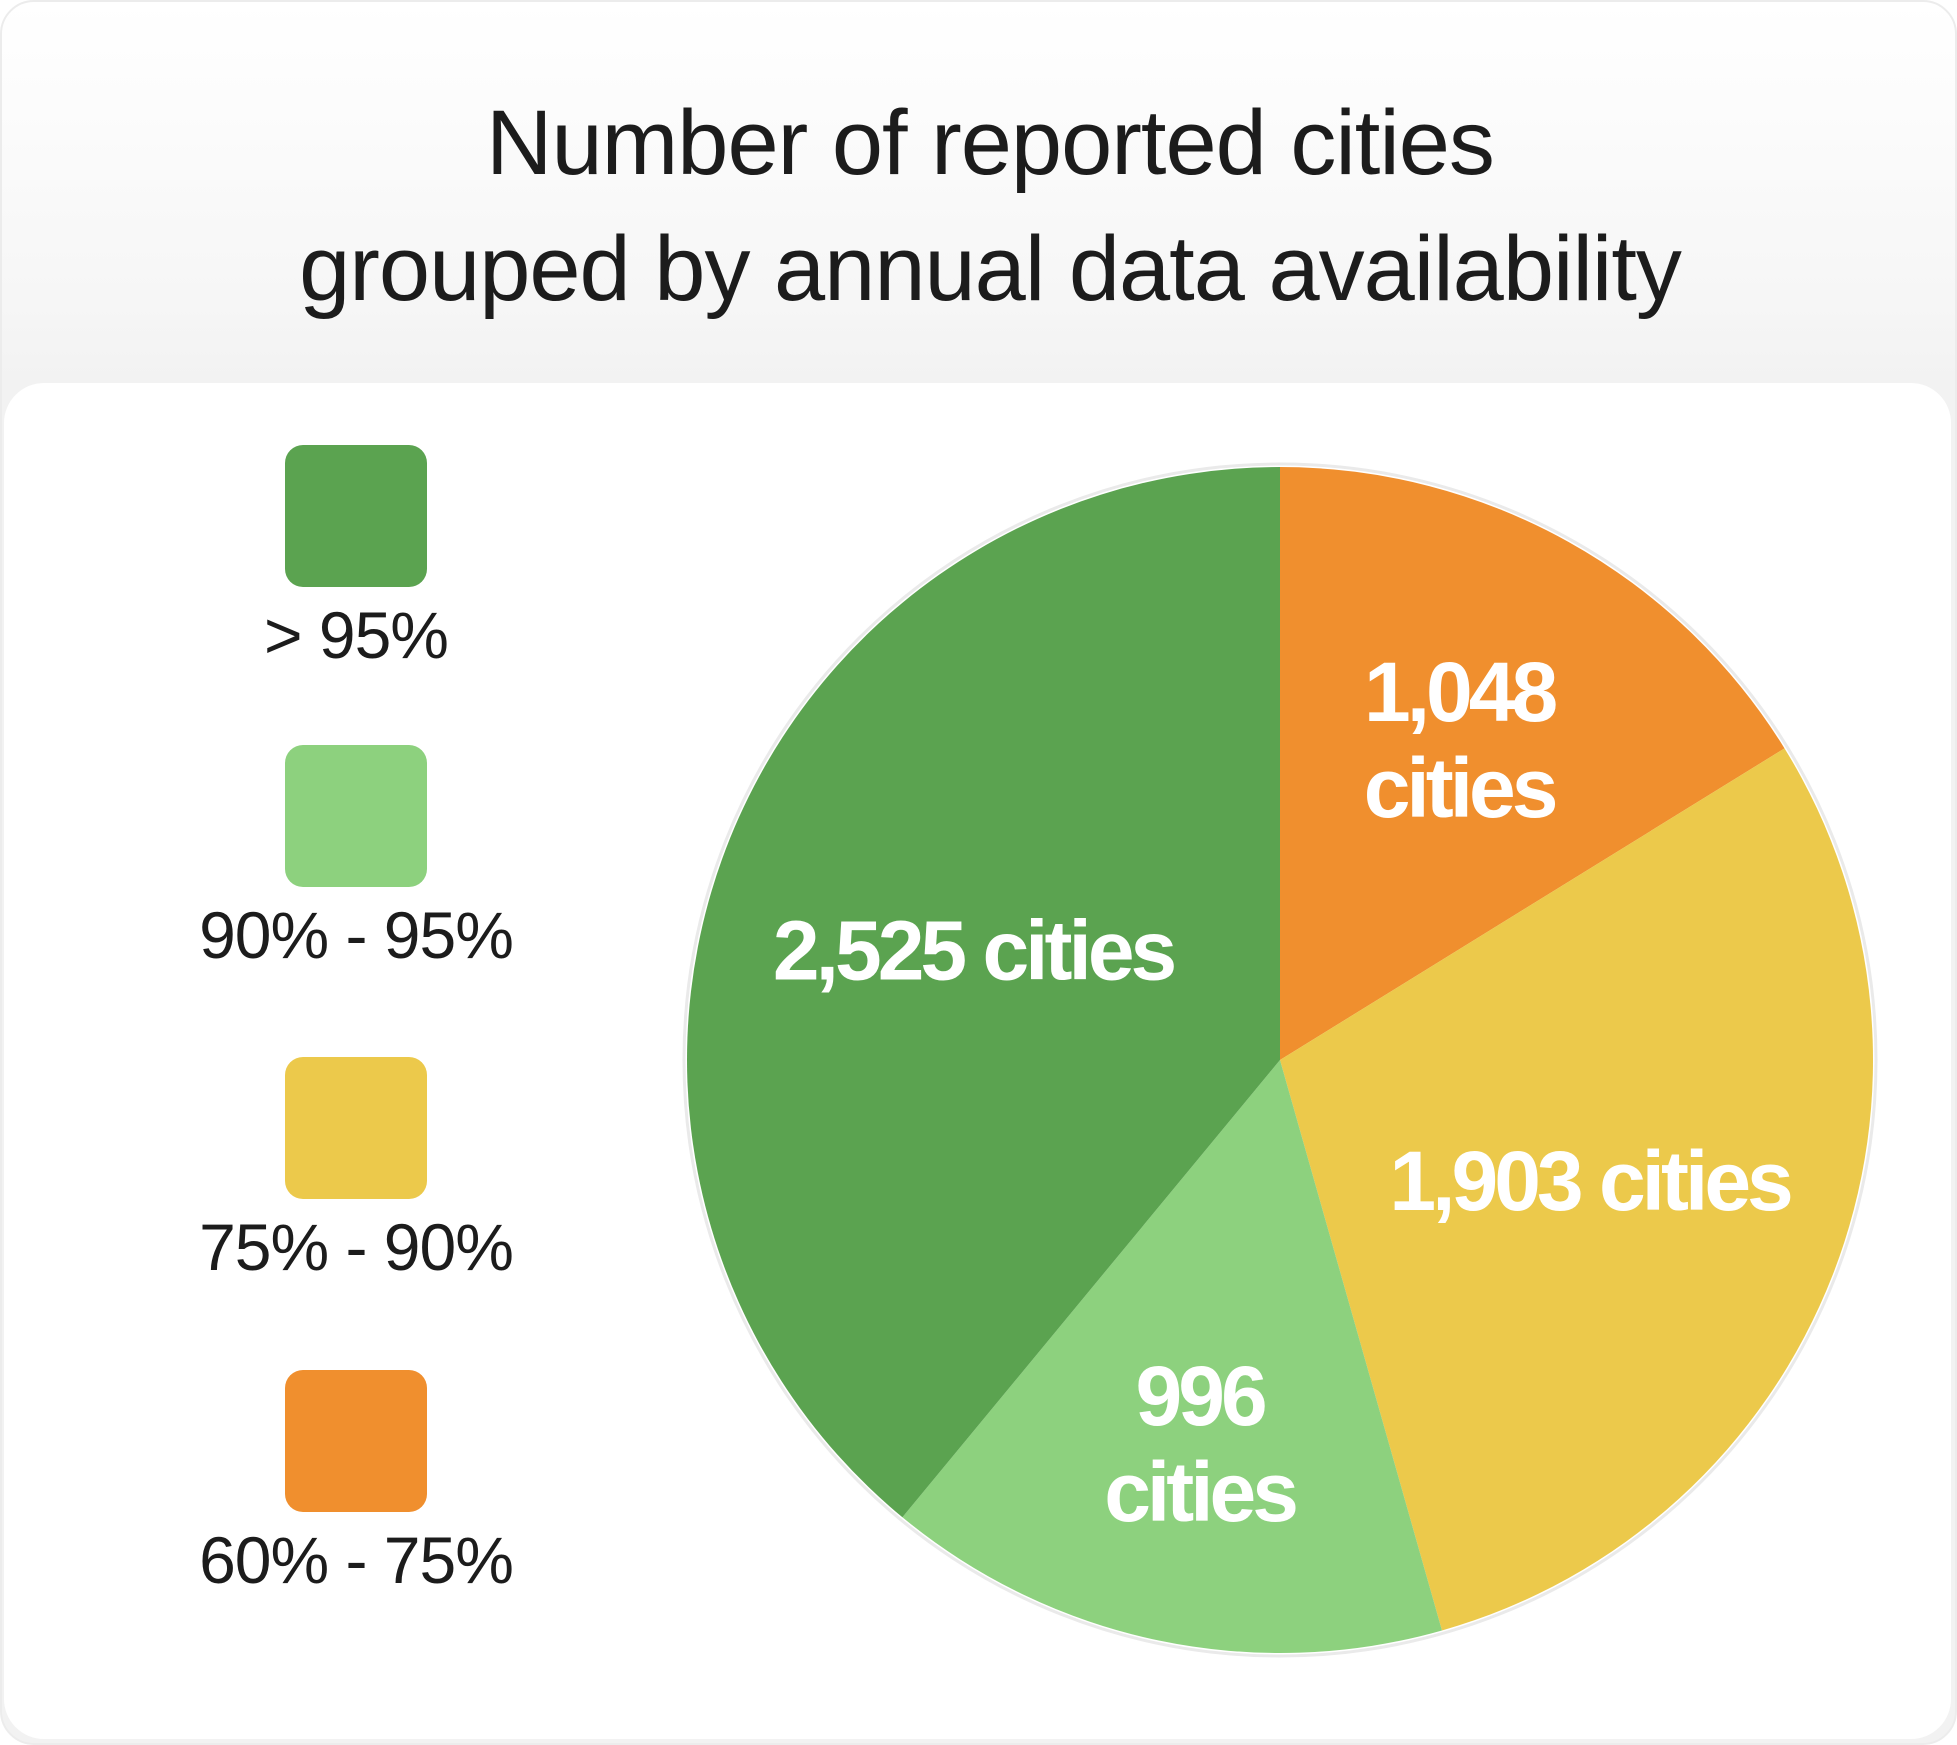 This screenshot has width=1957, height=1745. Describe the element at coordinates (356, 1560) in the screenshot. I see `legend-label-60-75: 60% - 75%` at that location.